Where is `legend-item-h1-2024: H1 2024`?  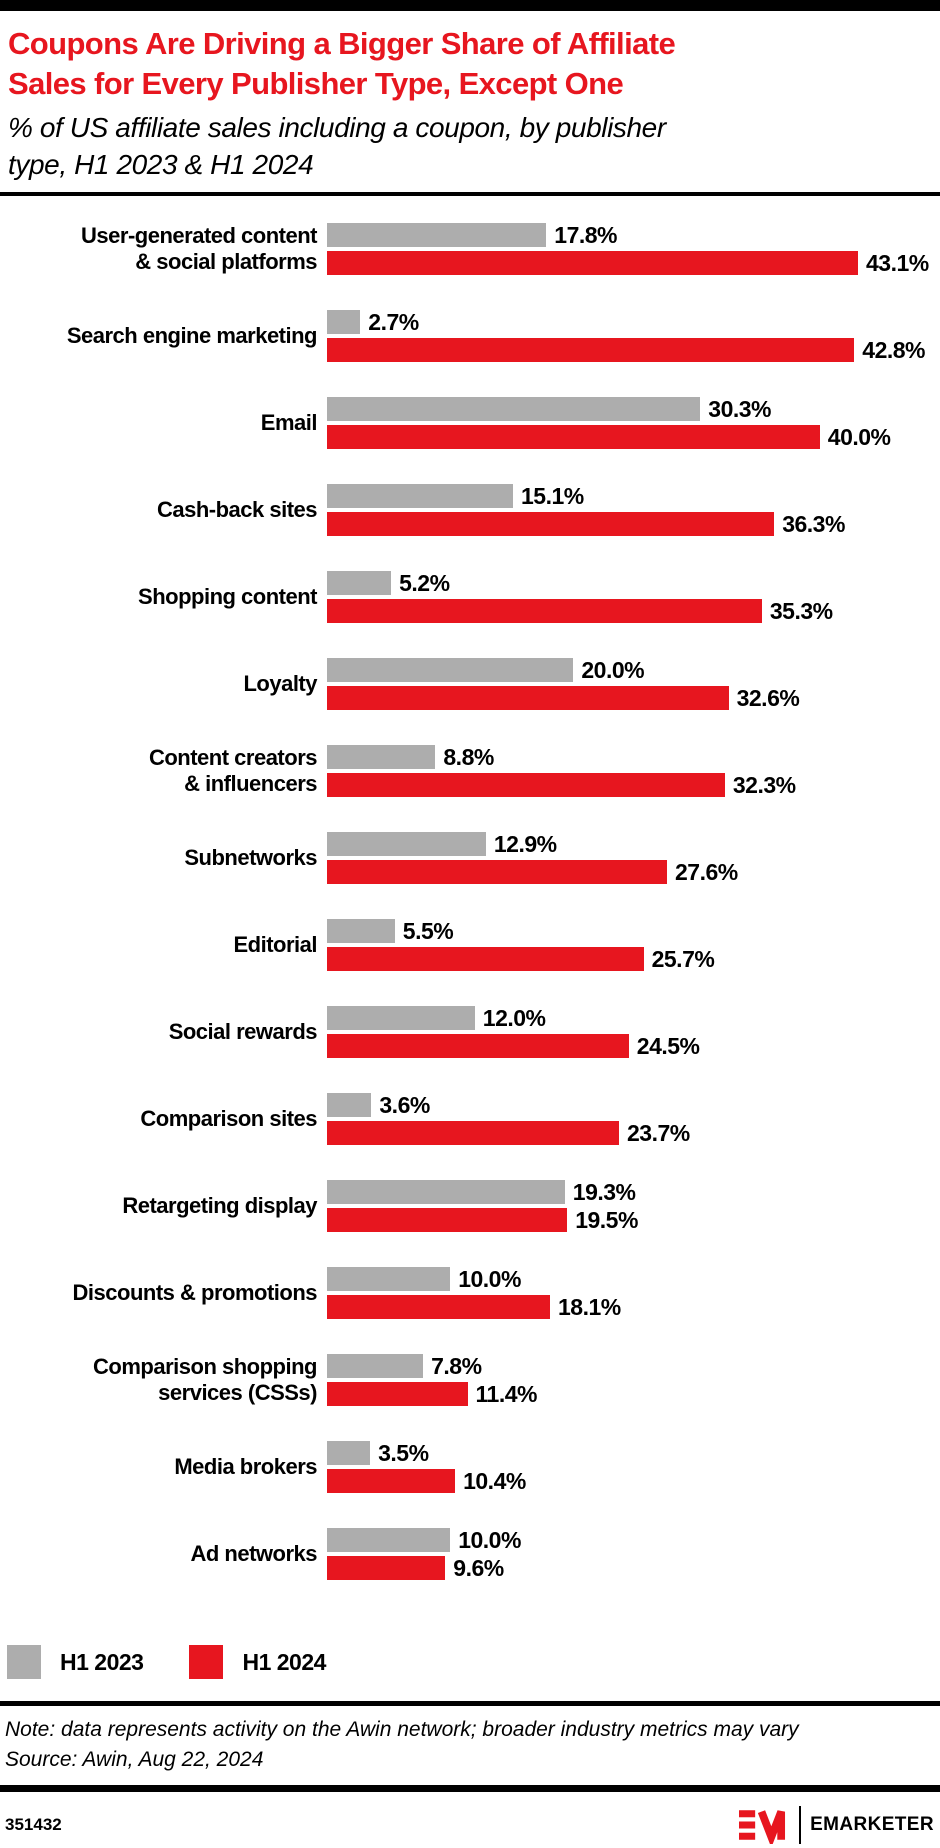 legend-item-h1-2024: H1 2024 is located at coordinates (257, 1662).